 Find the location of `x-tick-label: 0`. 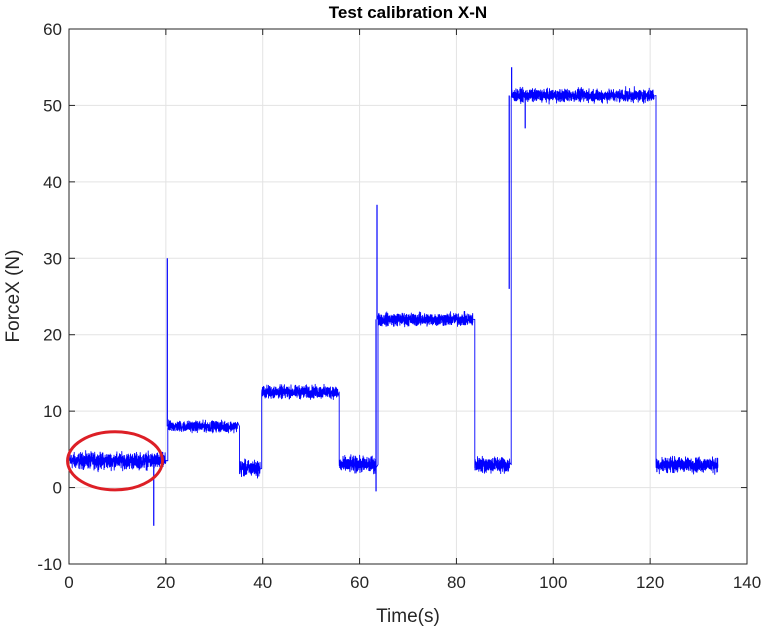

x-tick-label: 0 is located at coordinates (68, 582).